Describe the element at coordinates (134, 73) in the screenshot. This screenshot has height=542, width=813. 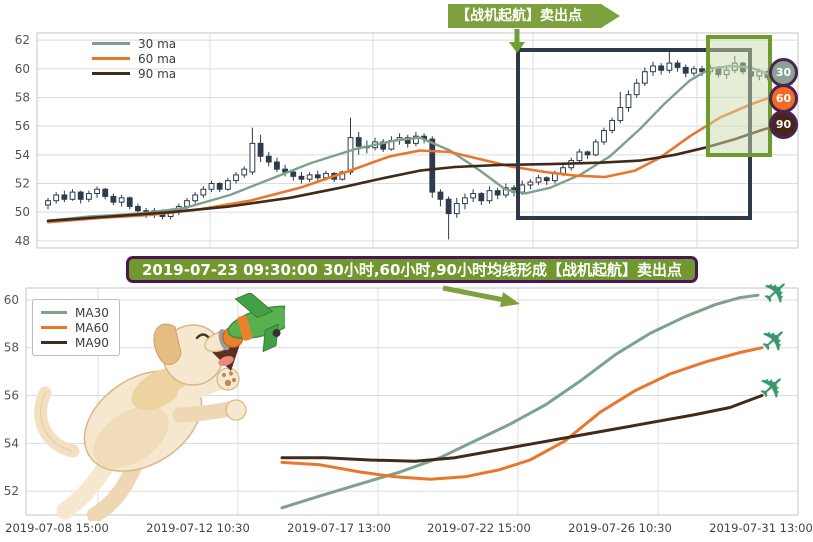
I see `legend-item-90ma: 90 ma` at that location.